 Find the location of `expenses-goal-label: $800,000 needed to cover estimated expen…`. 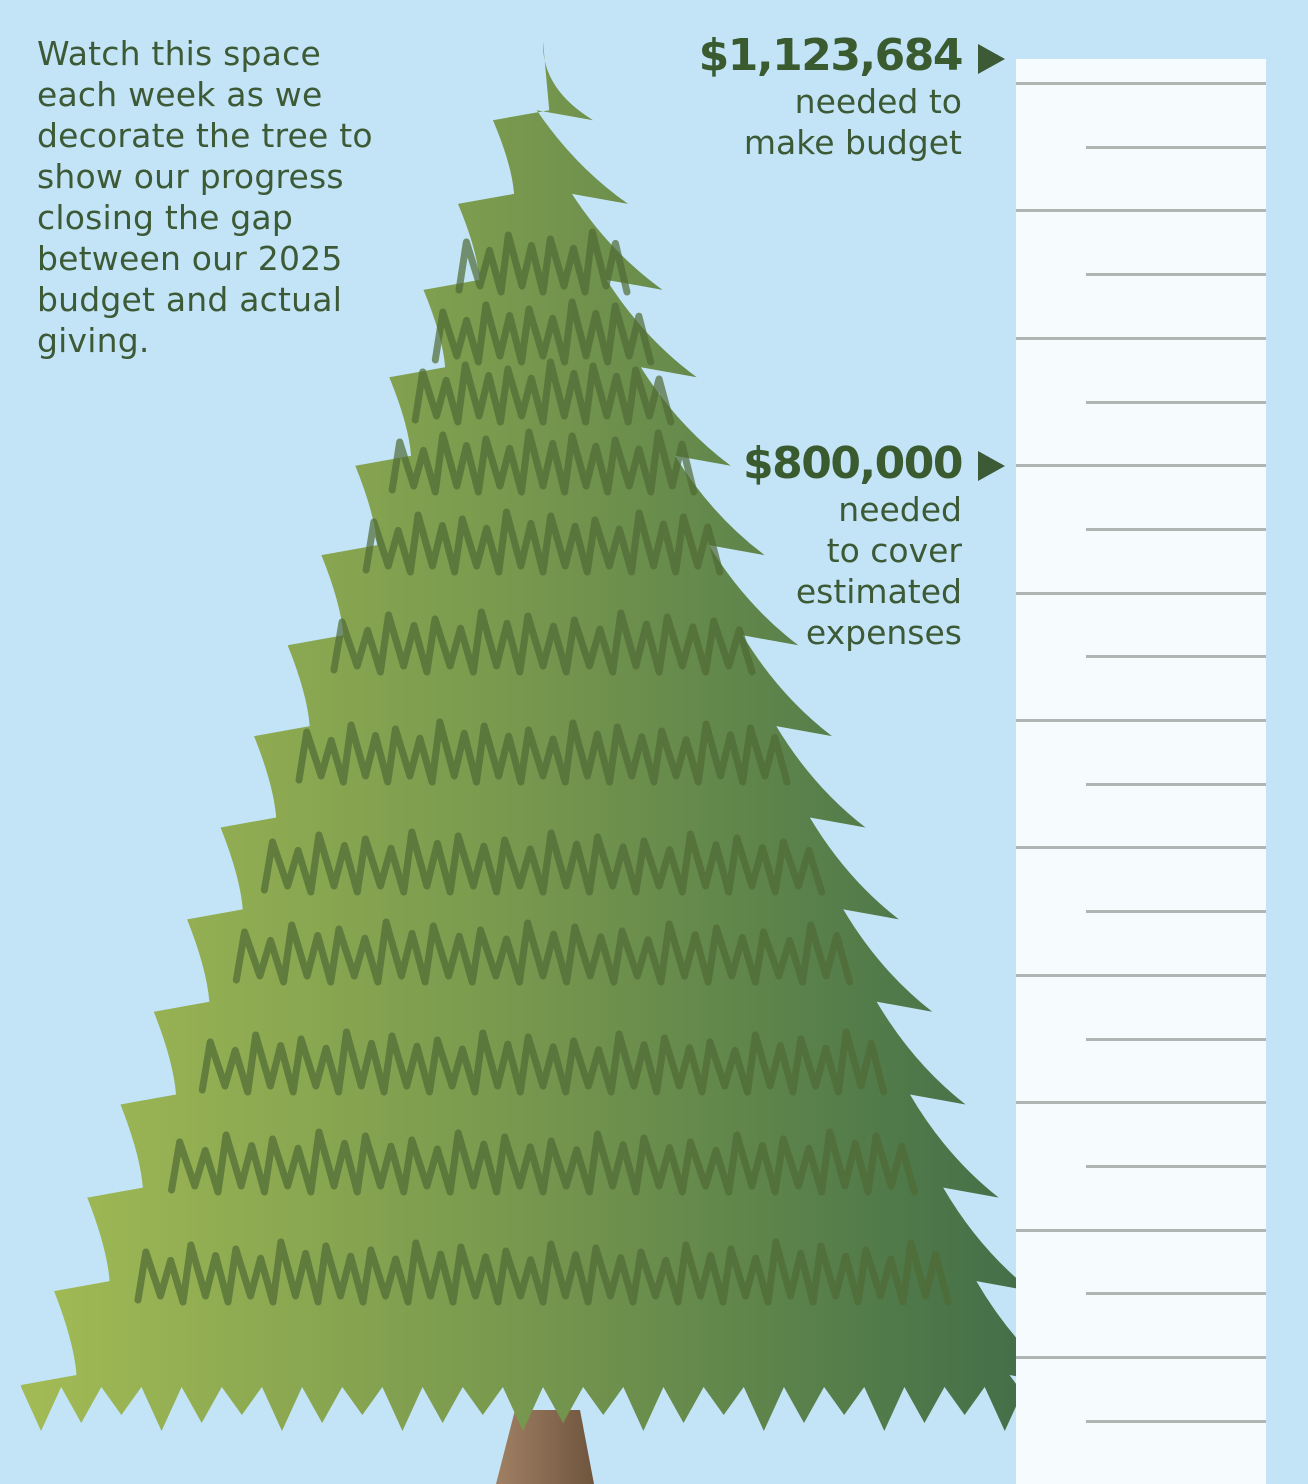

expenses-goal-label: $800,000 needed to cover estimated expen… is located at coordinates (853, 545).